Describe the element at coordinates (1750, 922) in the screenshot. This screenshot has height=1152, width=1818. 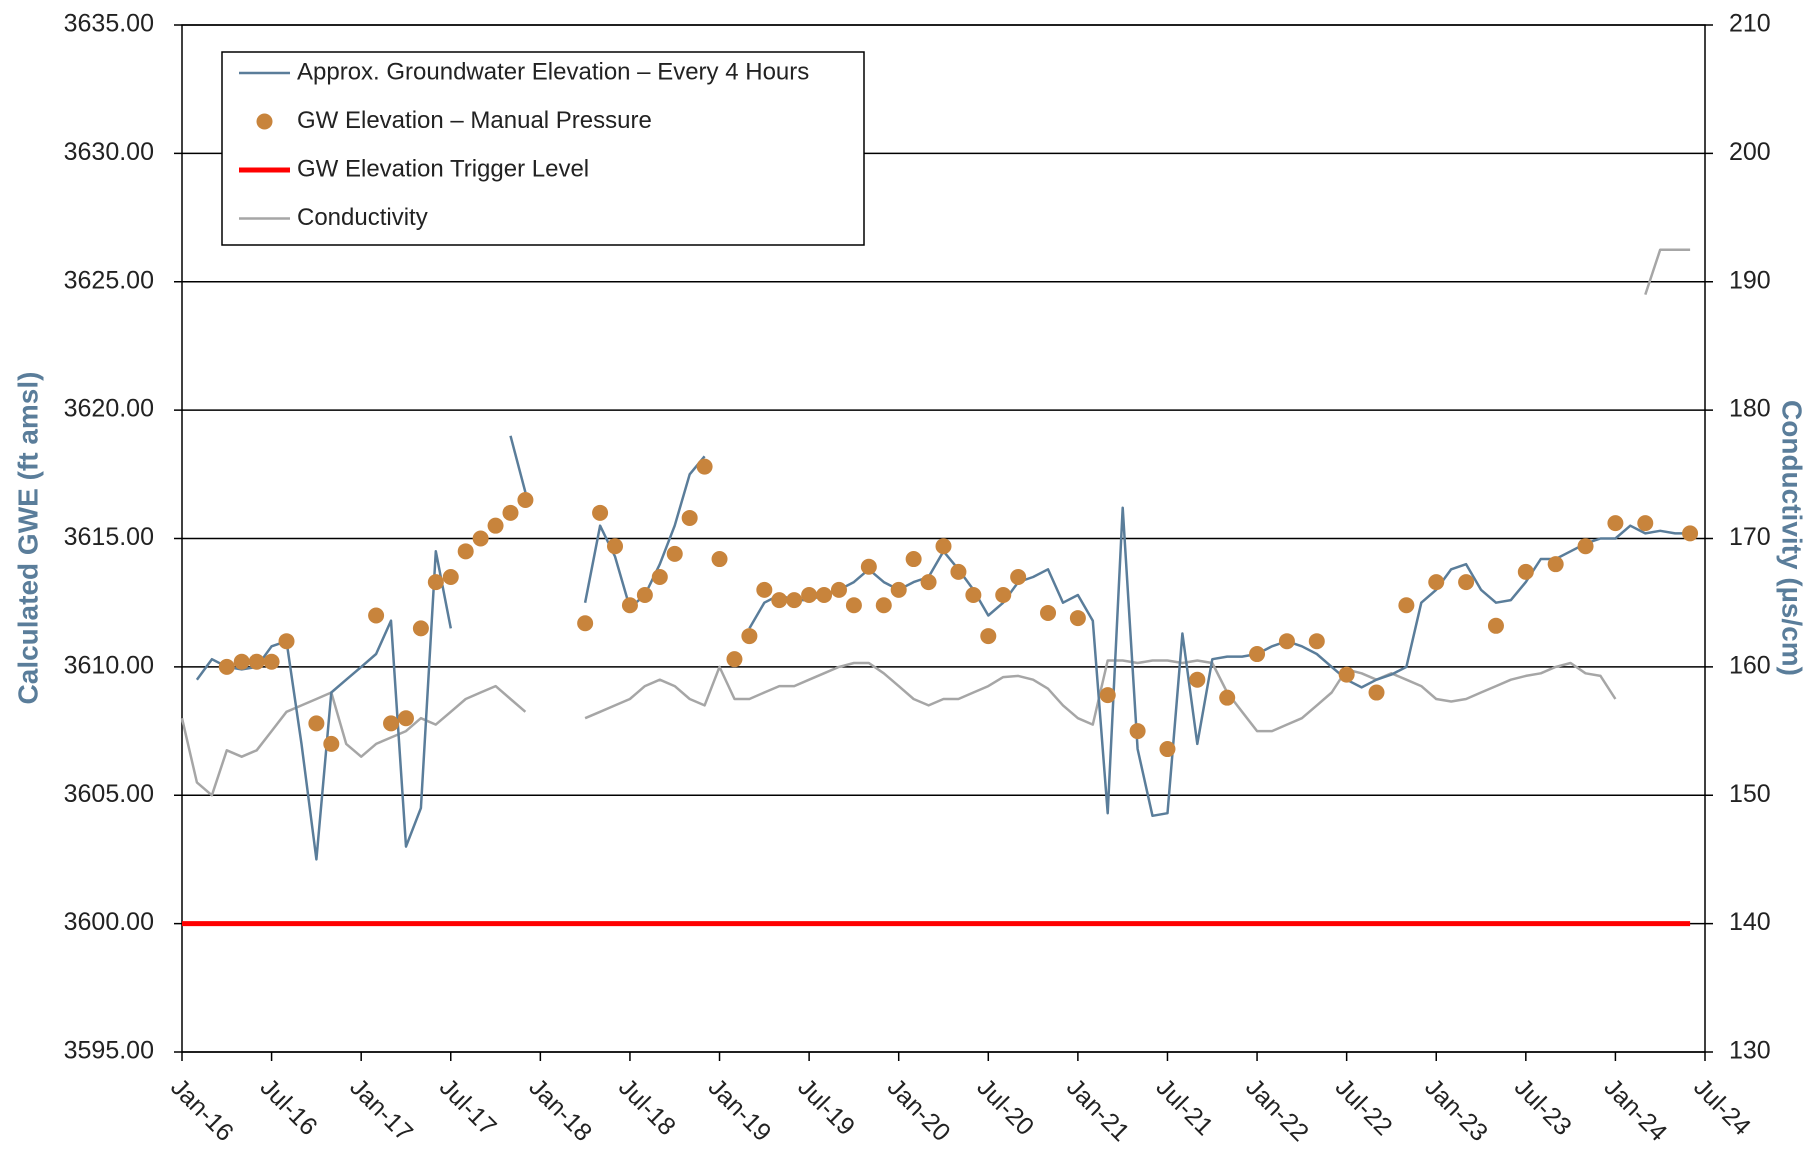
I see `y2-tick-label: 140` at that location.